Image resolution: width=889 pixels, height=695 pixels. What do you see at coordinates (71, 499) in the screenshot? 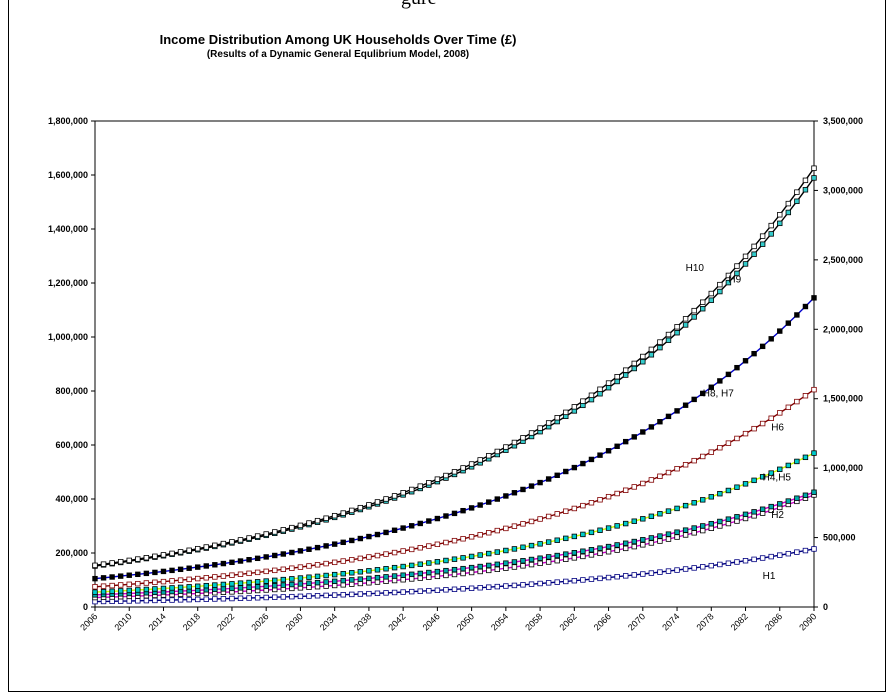
I see `left-axis-tick-label: 400,000` at bounding box center [71, 499].